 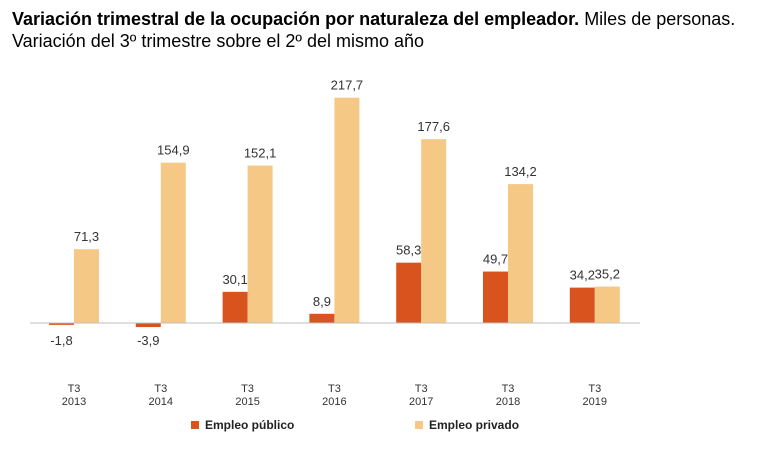 I want to click on chart-title-rest: Miles de personas., so click(x=657, y=19).